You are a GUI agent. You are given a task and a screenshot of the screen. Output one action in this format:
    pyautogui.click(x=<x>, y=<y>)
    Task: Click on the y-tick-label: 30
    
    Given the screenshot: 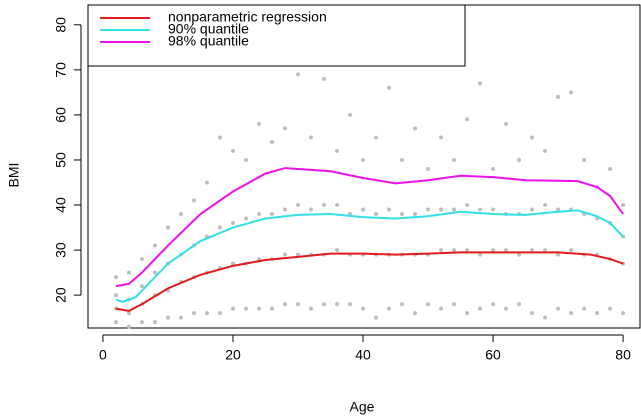 What is the action you would take?
    pyautogui.click(x=61, y=250)
    